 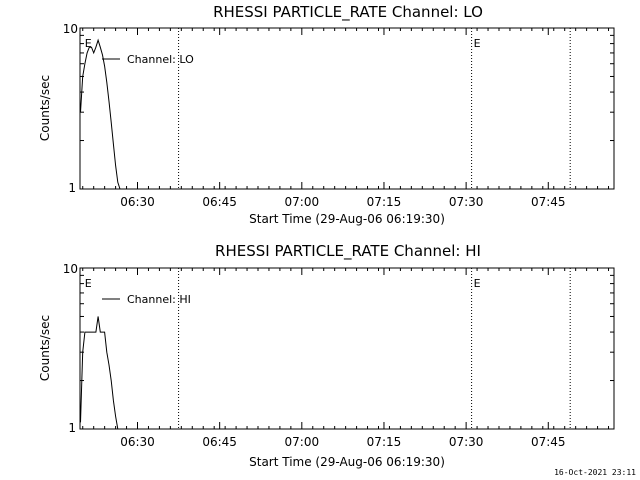 What do you see at coordinates (159, 299) in the screenshot?
I see `legend-label: Channel: HI` at bounding box center [159, 299].